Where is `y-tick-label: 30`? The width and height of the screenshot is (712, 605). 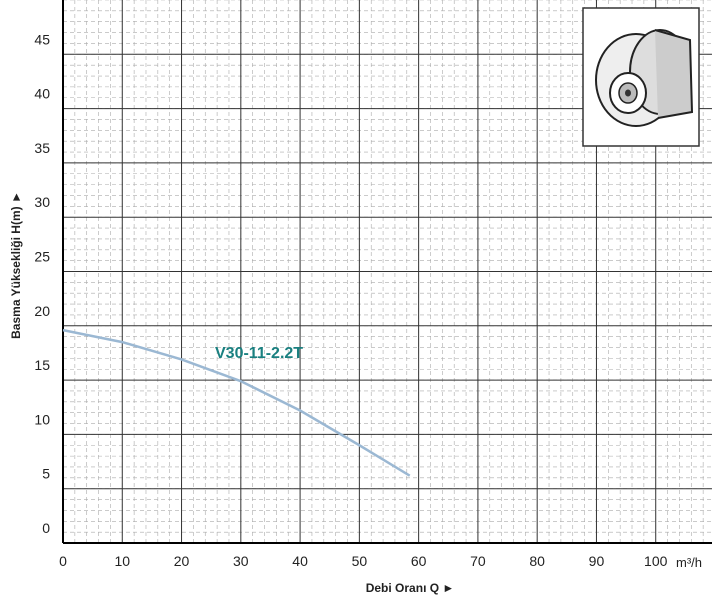
y-tick-label: 30 is located at coordinates (42, 202).